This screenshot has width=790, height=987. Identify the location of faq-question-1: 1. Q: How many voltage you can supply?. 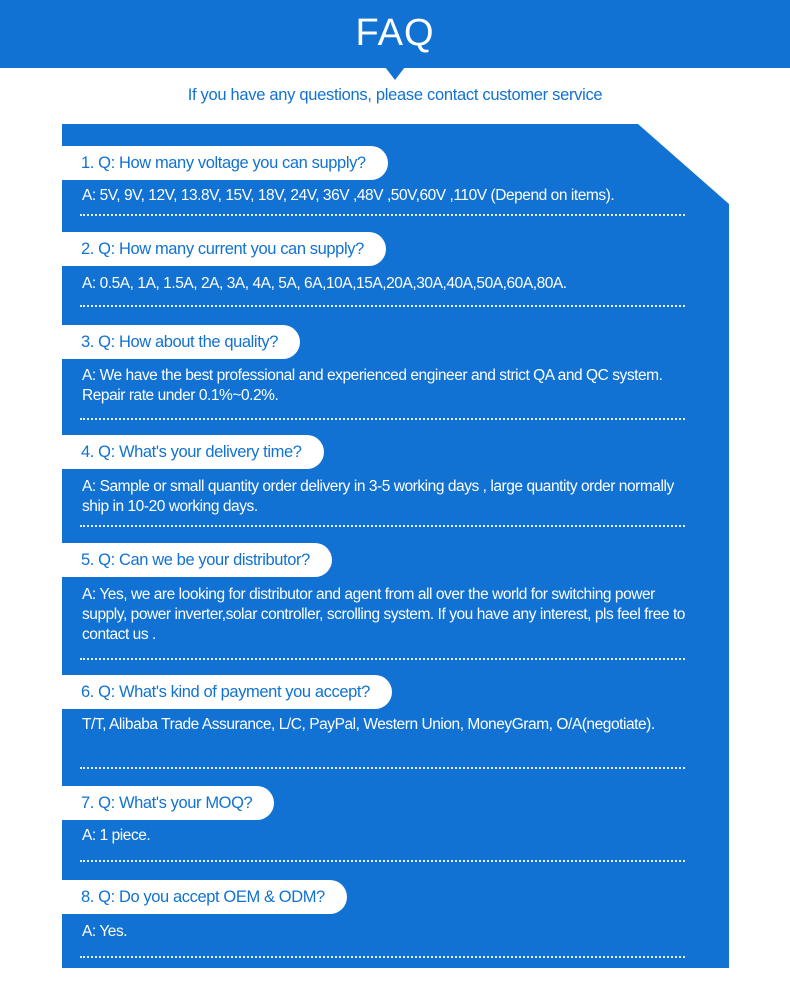
(225, 163).